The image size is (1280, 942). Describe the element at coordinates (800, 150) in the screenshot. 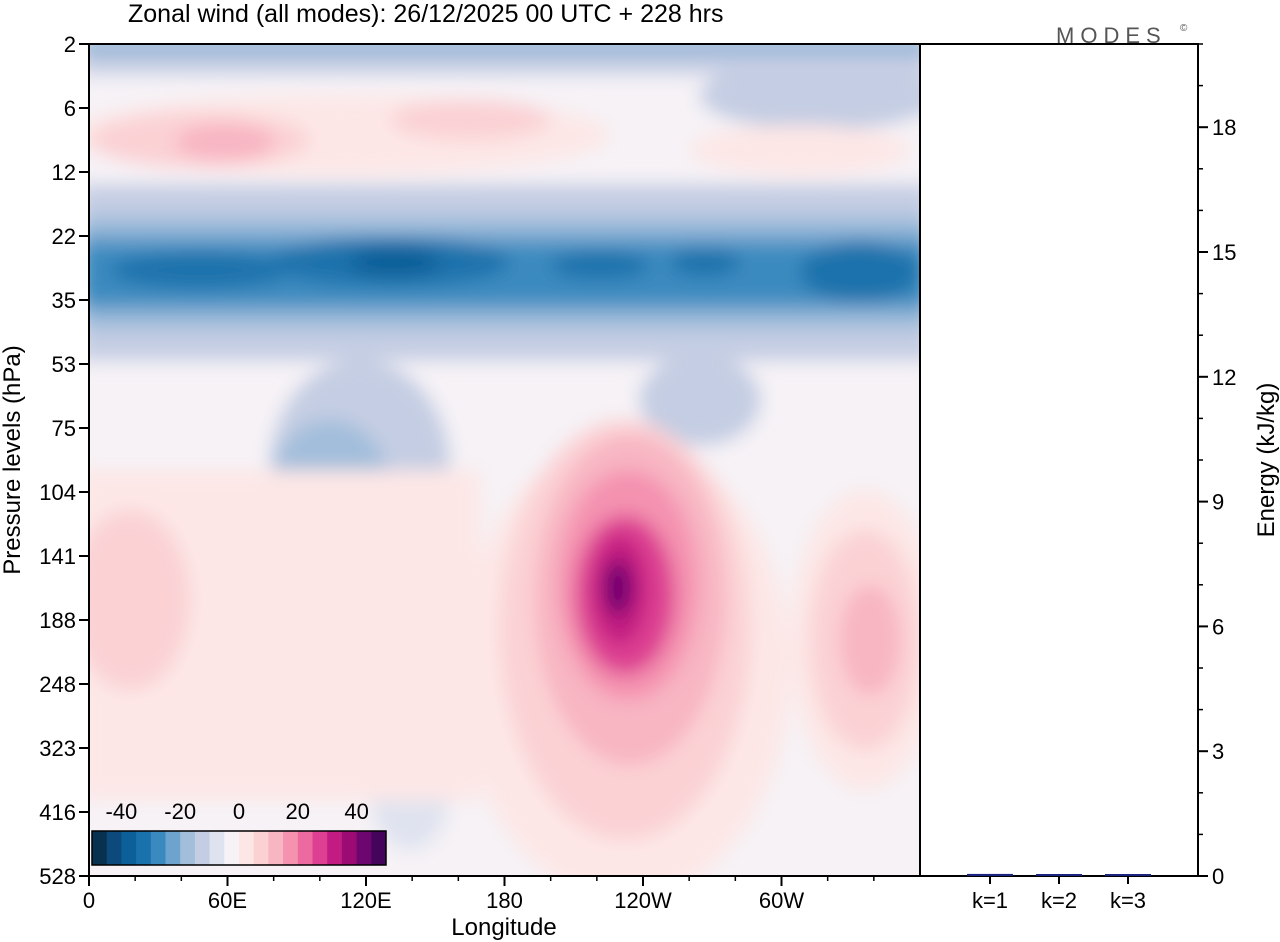

I see `upper-right-pink` at that location.